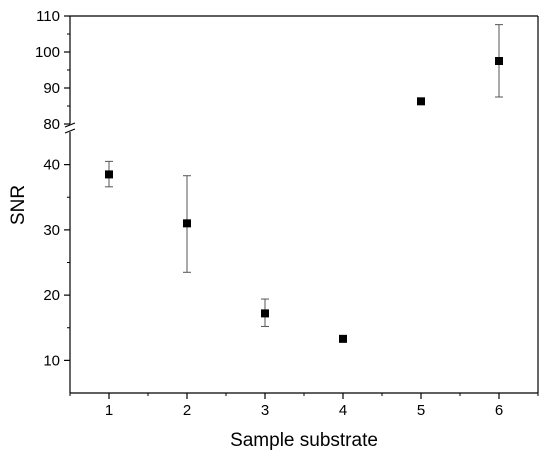  Describe the element at coordinates (47, 52) in the screenshot. I see `y-tick-label: 100` at that location.